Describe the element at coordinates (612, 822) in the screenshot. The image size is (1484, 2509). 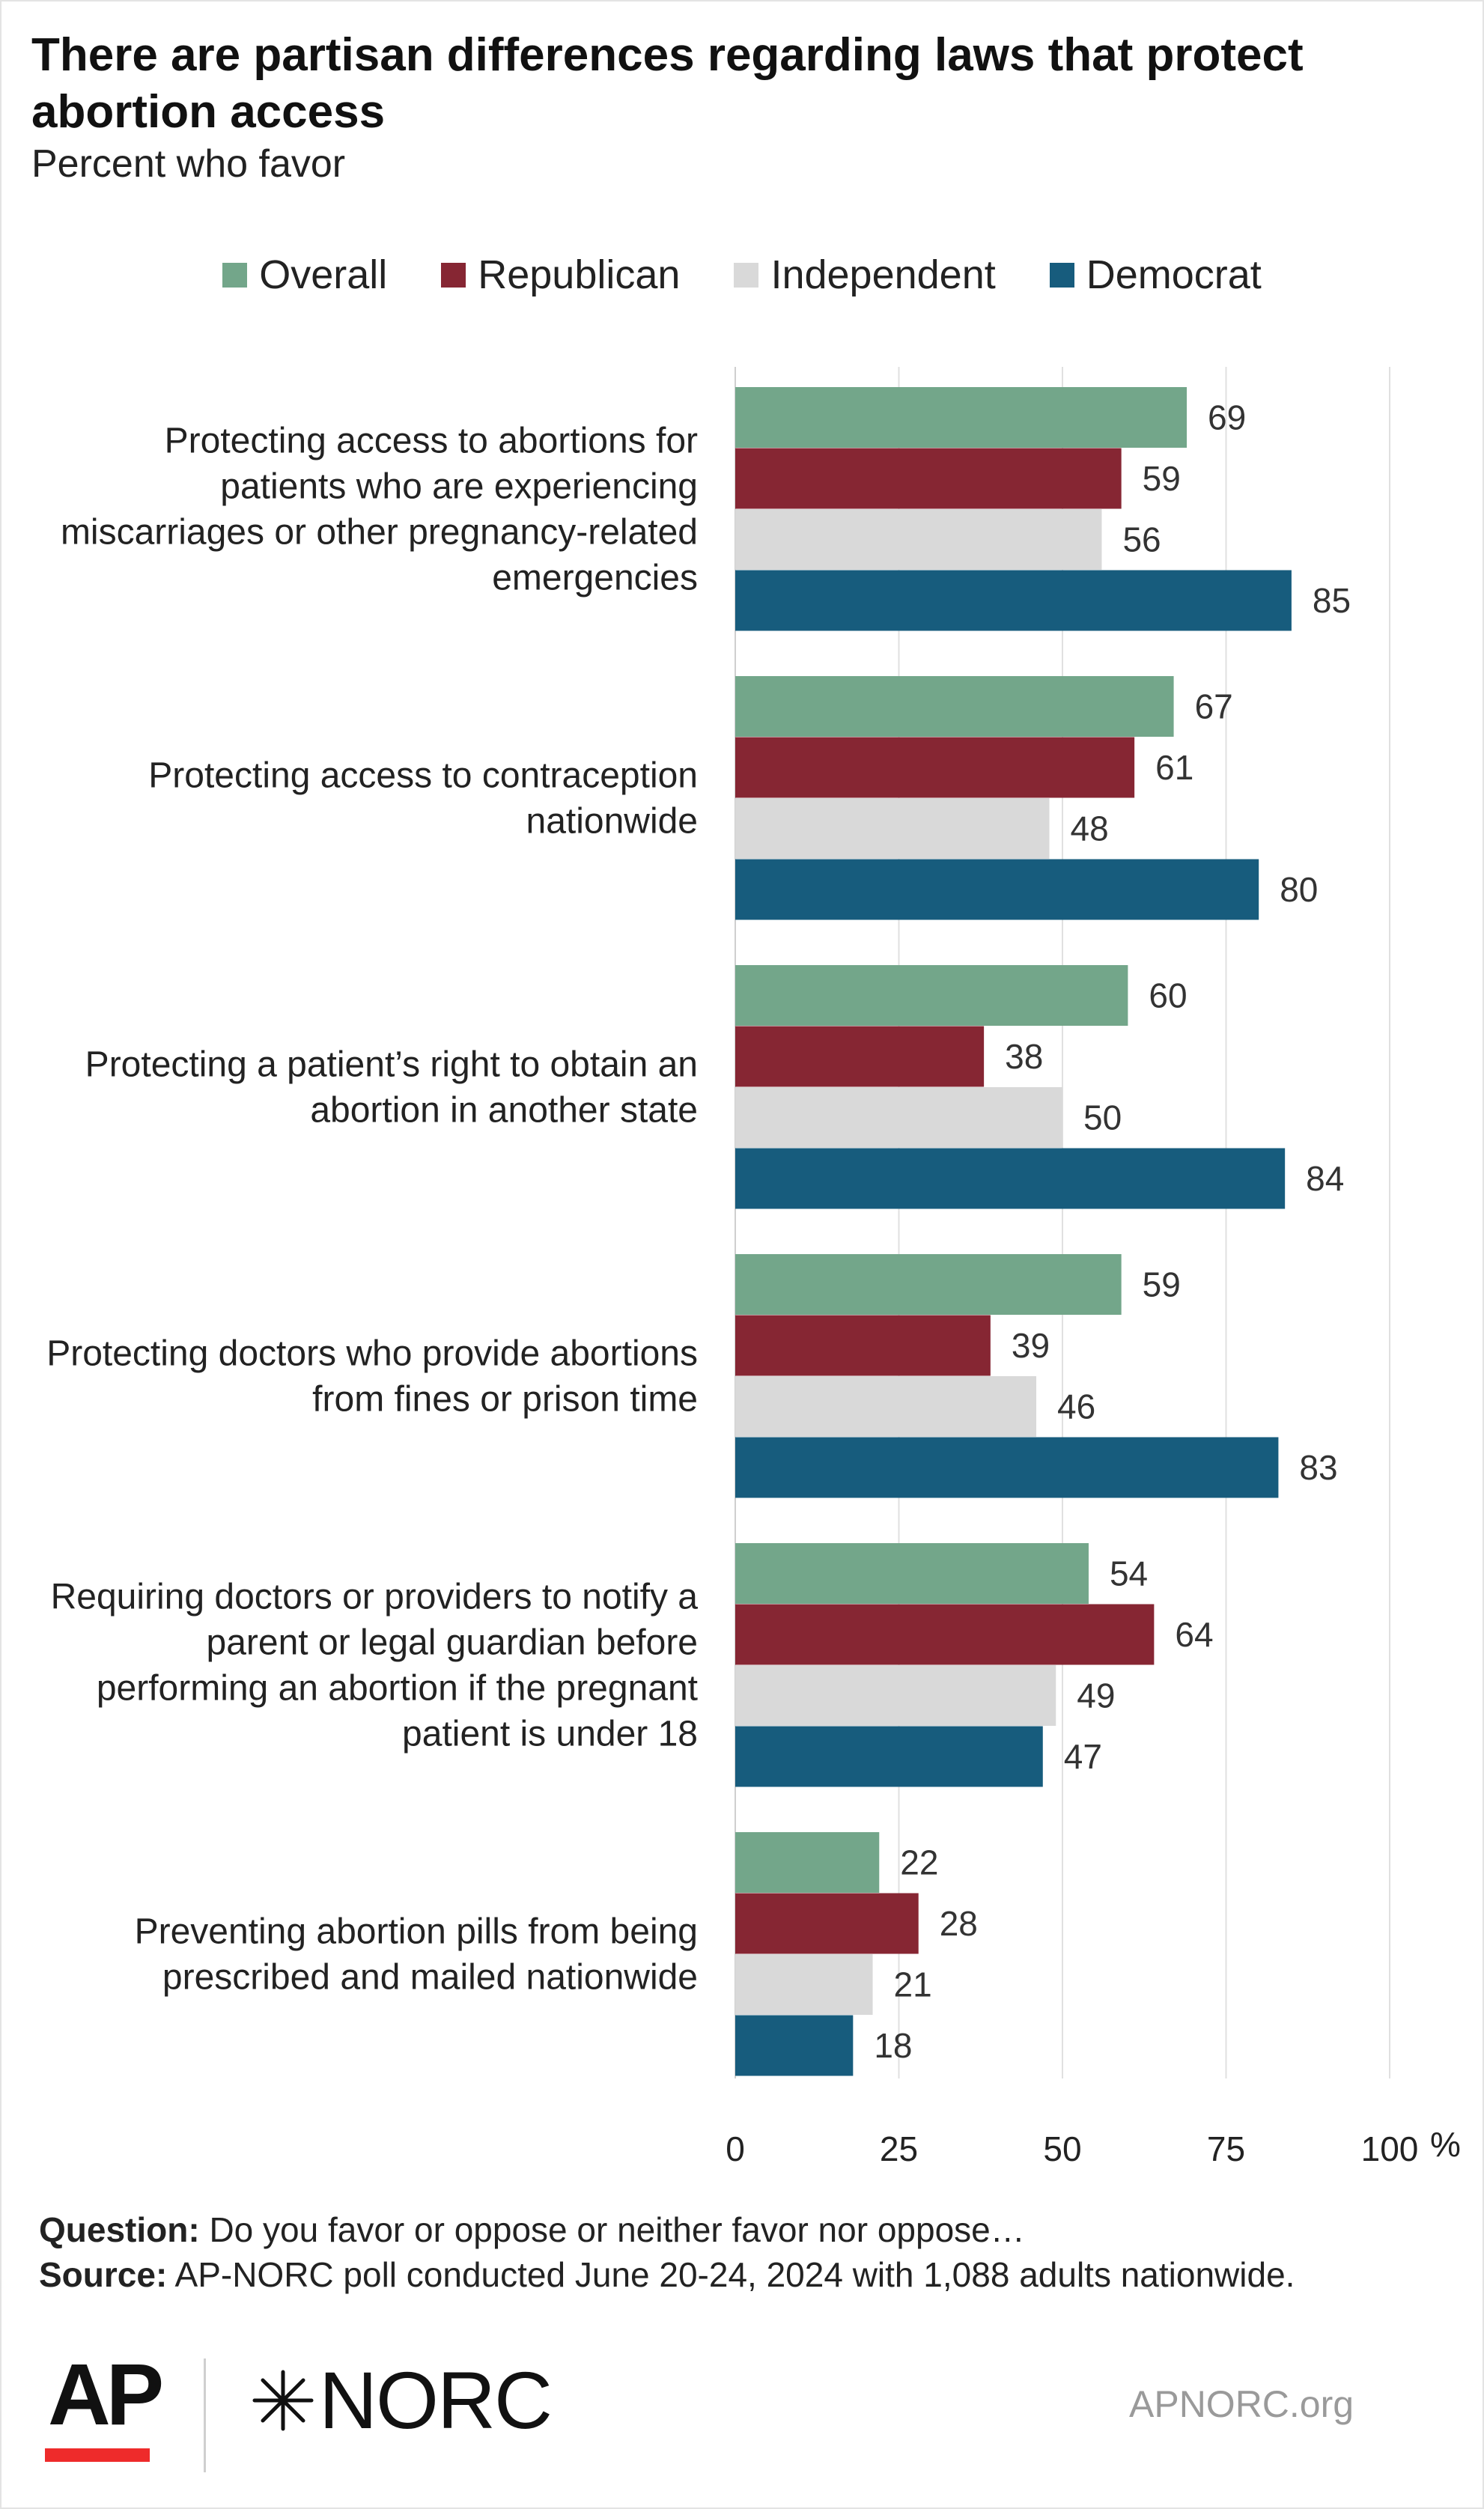
I see `category-label-line: nationwide` at that location.